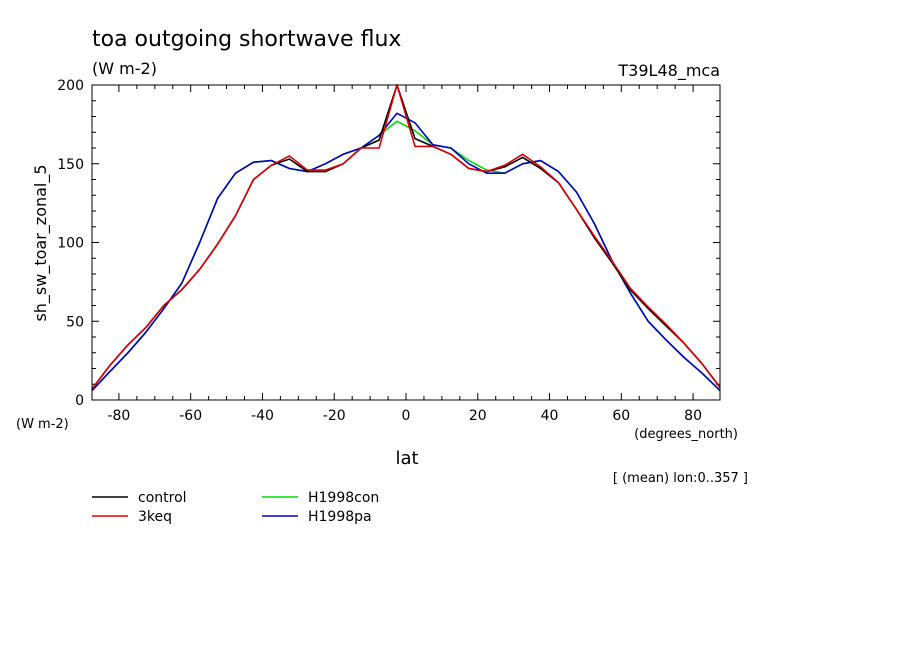  I want to click on legend-item-control: control, so click(139, 498).